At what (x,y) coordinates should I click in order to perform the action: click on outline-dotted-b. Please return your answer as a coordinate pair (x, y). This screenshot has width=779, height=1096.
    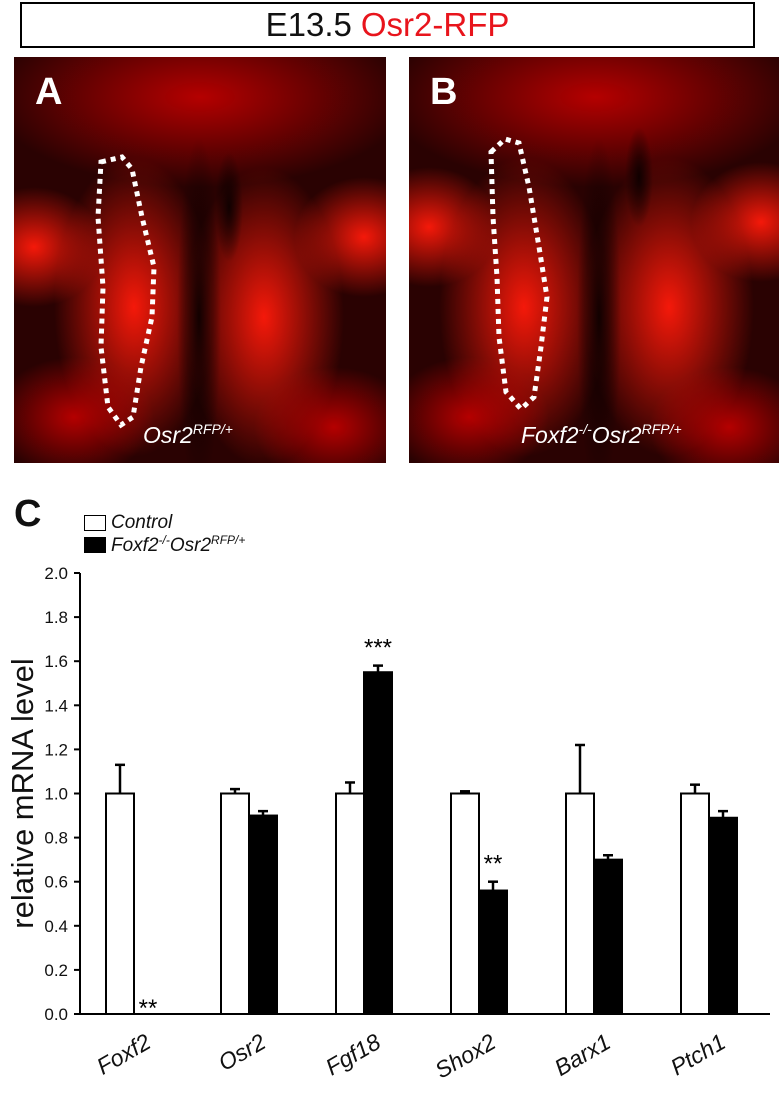
    Looking at the image, I should click on (519, 274).